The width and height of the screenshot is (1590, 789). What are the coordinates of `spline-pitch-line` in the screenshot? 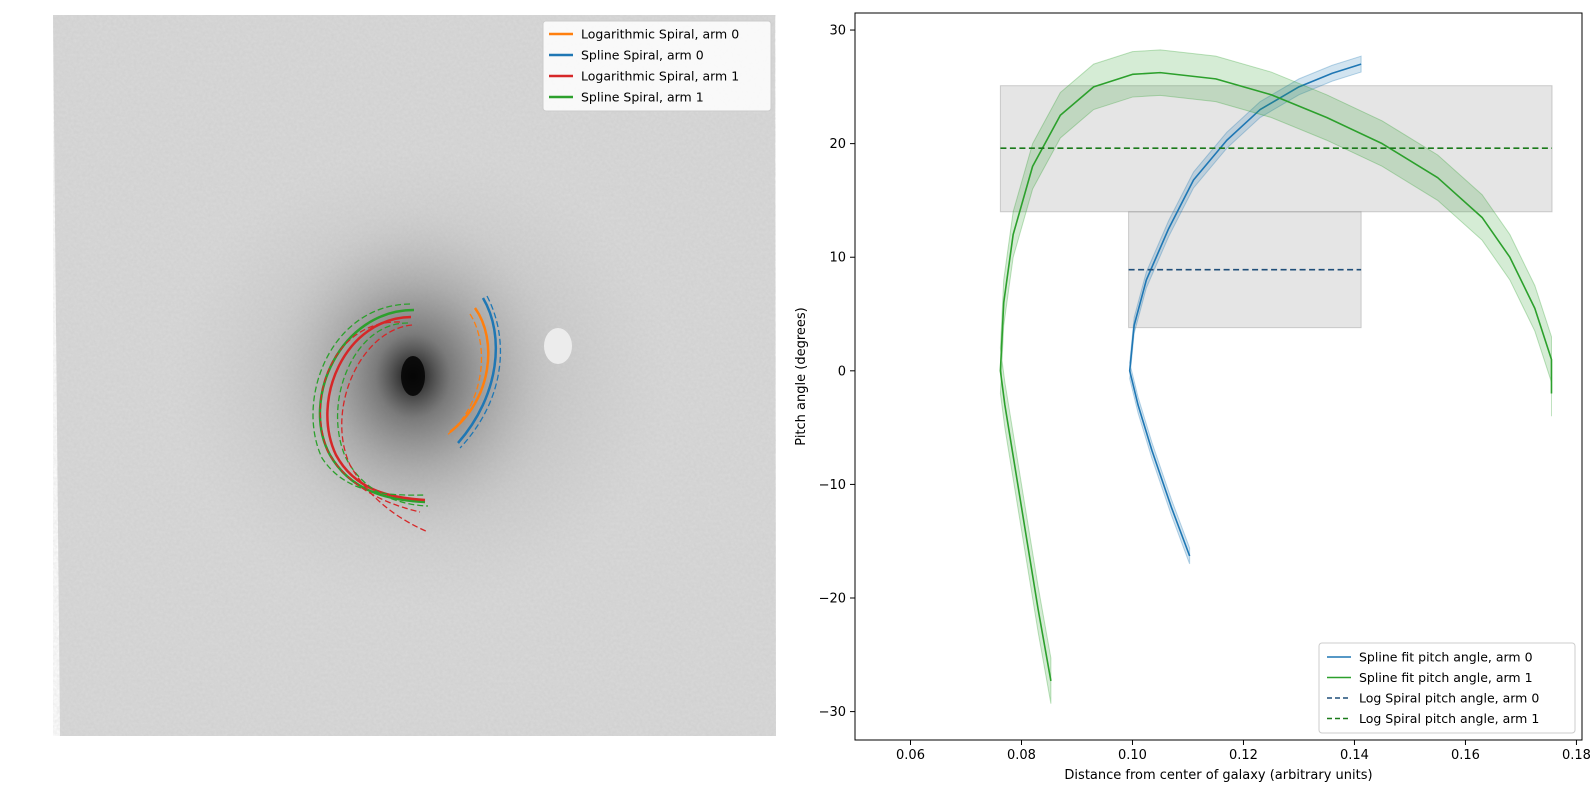 It's located at (1245, 310).